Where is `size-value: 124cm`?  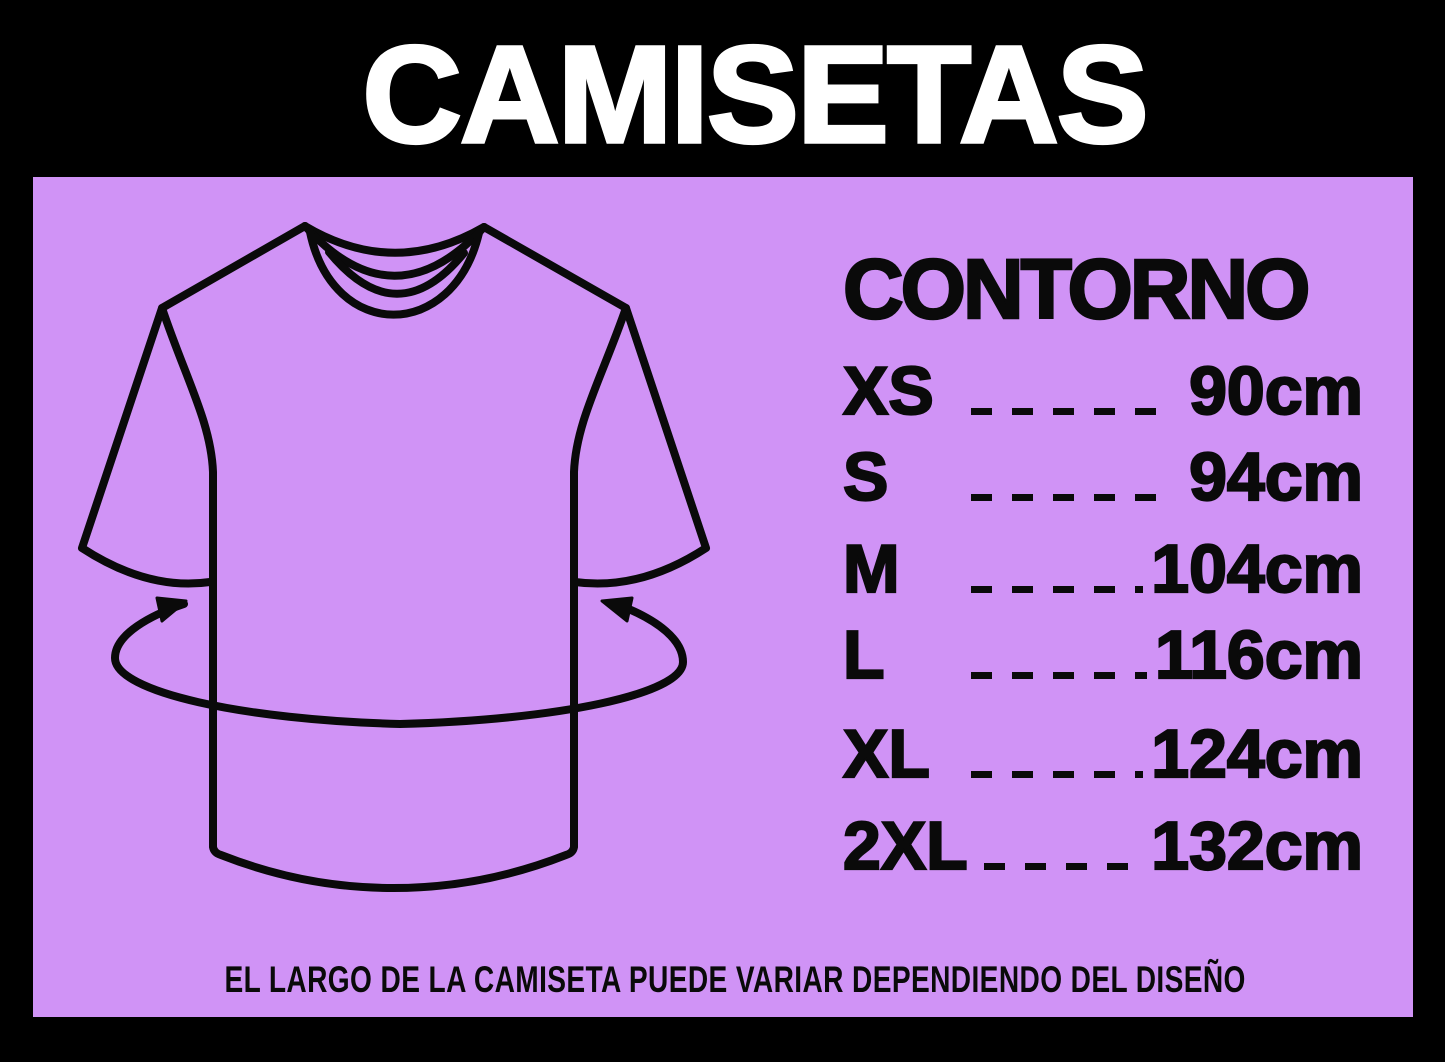
size-value: 124cm is located at coordinates (1257, 754).